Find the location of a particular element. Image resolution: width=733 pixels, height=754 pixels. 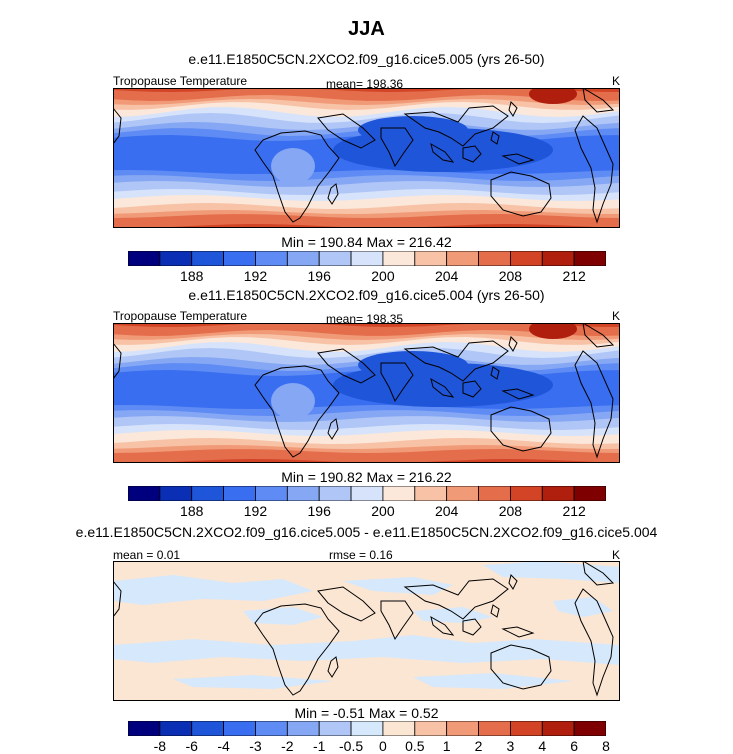

panel-2-colorbar is located at coordinates (367, 493).